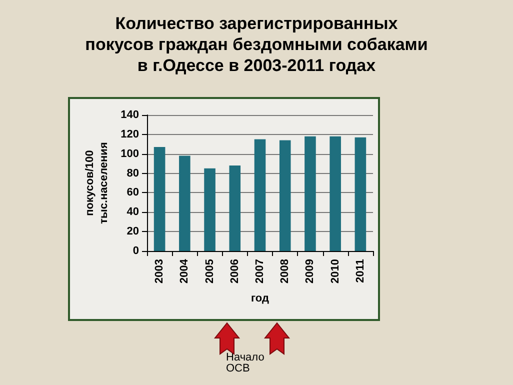  Describe the element at coordinates (256, 44) in the screenshot. I see `chart-title: Количество зарегистрированных покусов граждан бездомными собаками в г.Одессе в 2003-2011 годах` at that location.